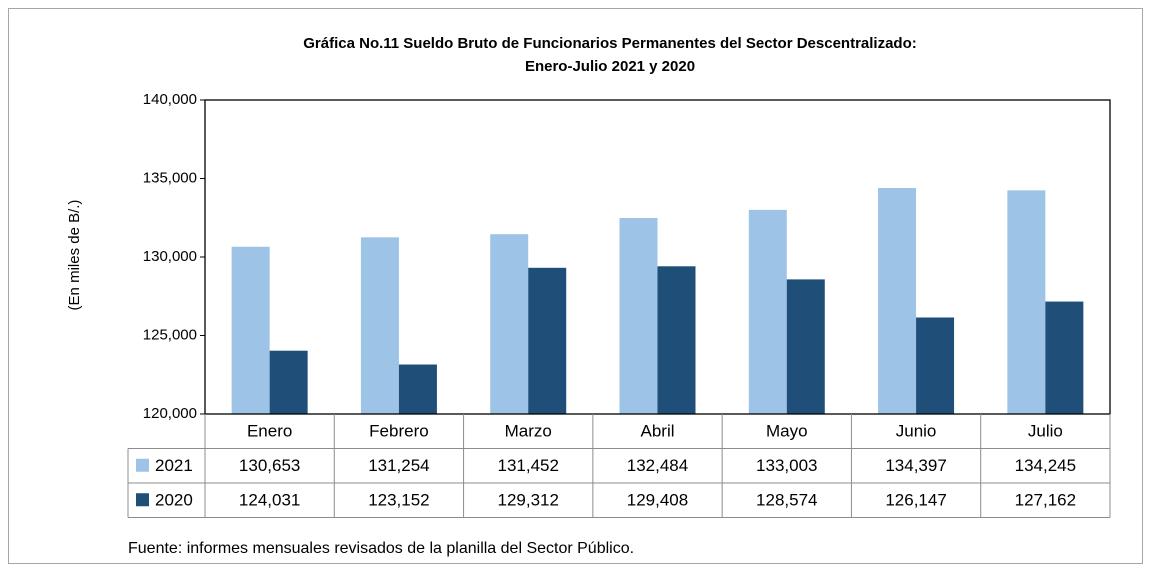 The image size is (1151, 573). What do you see at coordinates (657, 465) in the screenshot?
I see `table-value: 132,484` at bounding box center [657, 465].